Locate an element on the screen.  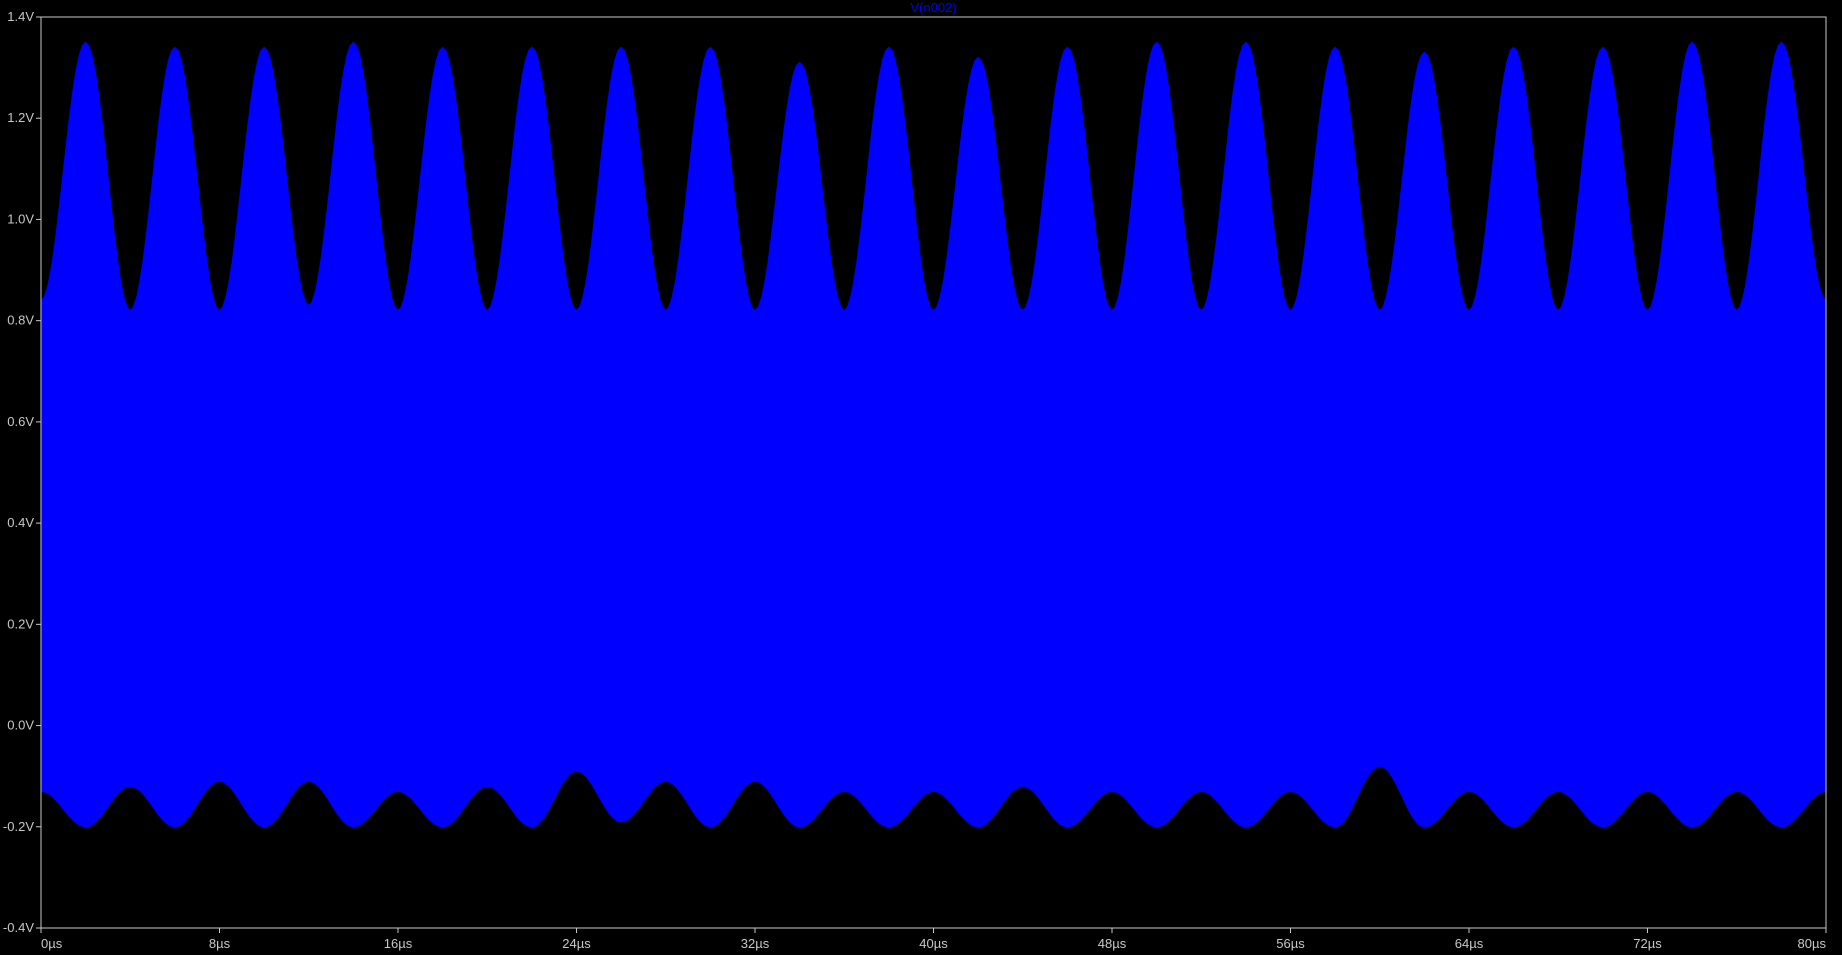
x-tick-label: 64µs is located at coordinates (1469, 943).